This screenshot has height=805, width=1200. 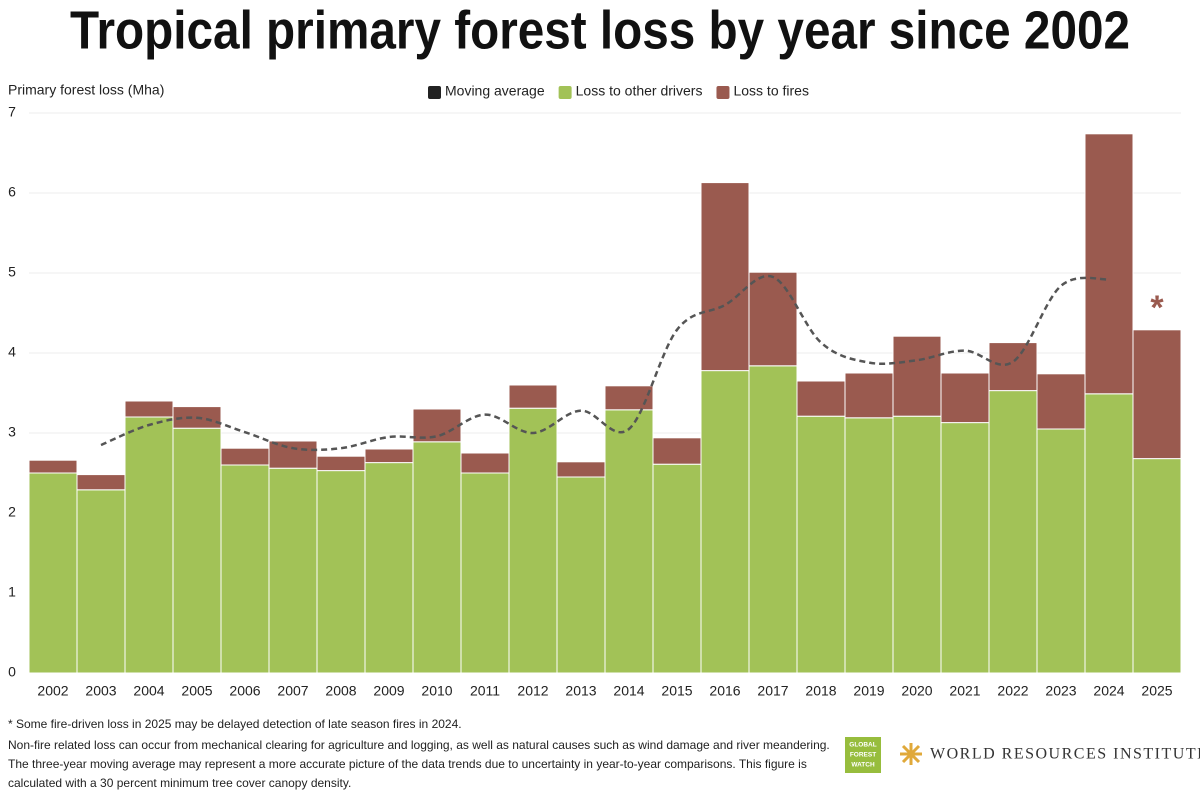 I want to click on x-tick-label: 2016, so click(x=724, y=691).